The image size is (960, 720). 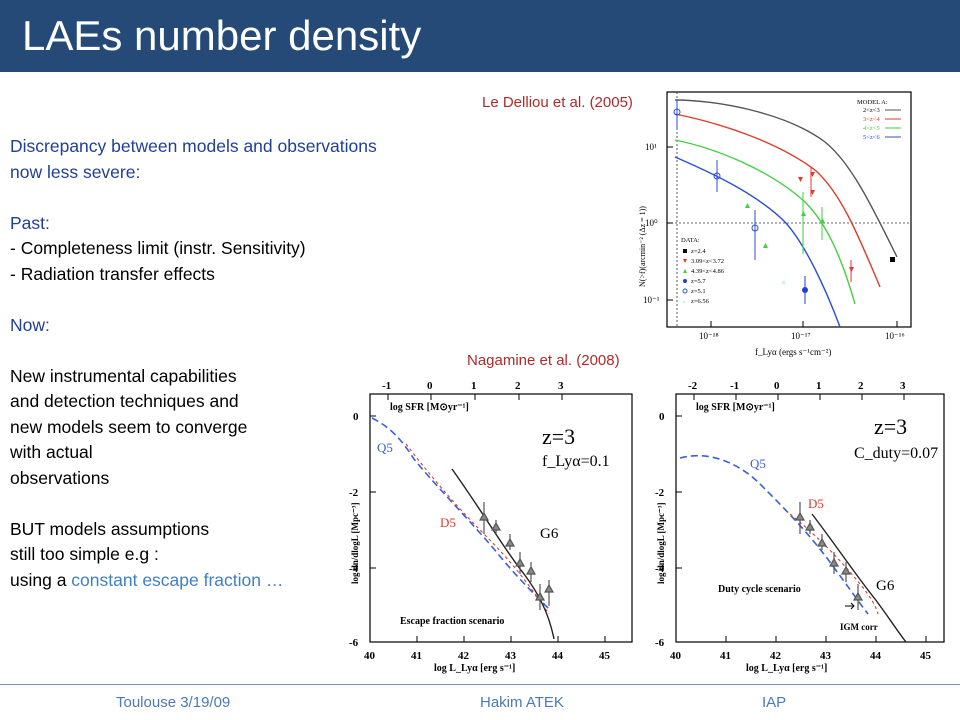 What do you see at coordinates (173, 702) in the screenshot?
I see `footer-location-date: Toulouse 3/19/09` at bounding box center [173, 702].